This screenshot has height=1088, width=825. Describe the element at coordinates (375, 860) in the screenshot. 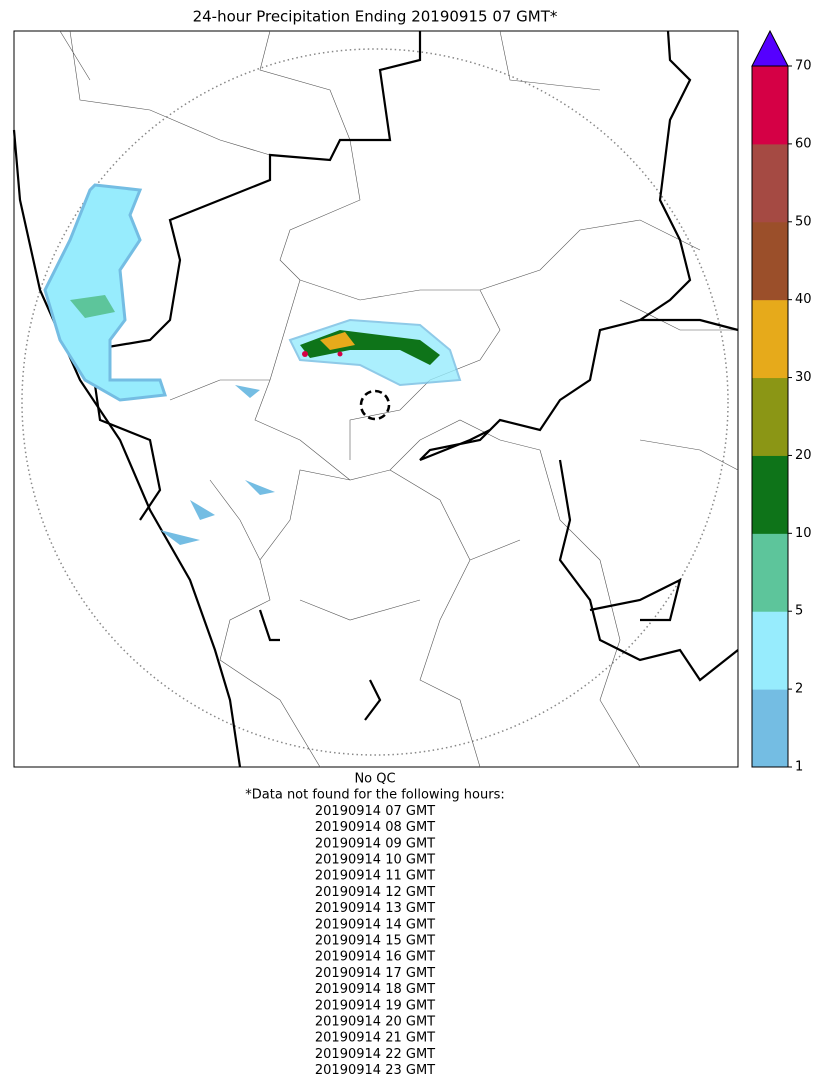

I see `note-line: 20190914 10 GMT` at that location.